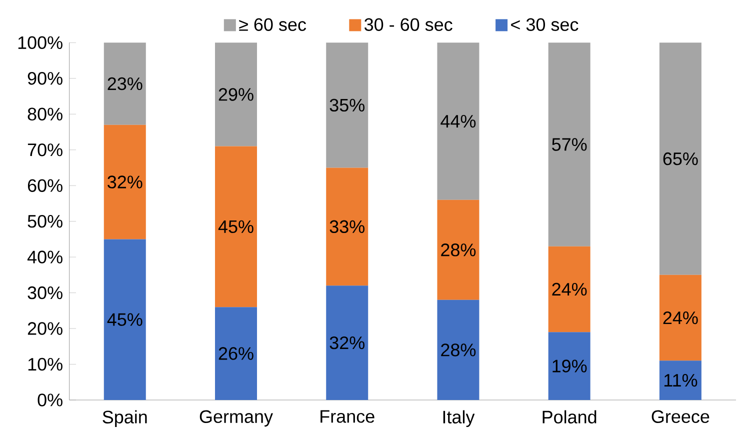  I want to click on y-tick-label: 20%, so click(45, 328).